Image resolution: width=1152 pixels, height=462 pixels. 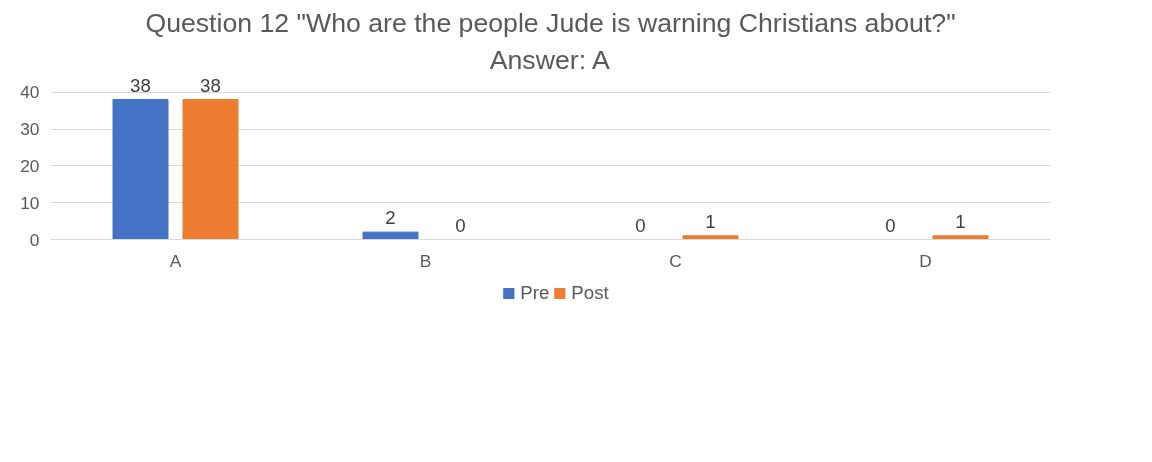 I want to click on x-tick-label: A, so click(x=175, y=260).